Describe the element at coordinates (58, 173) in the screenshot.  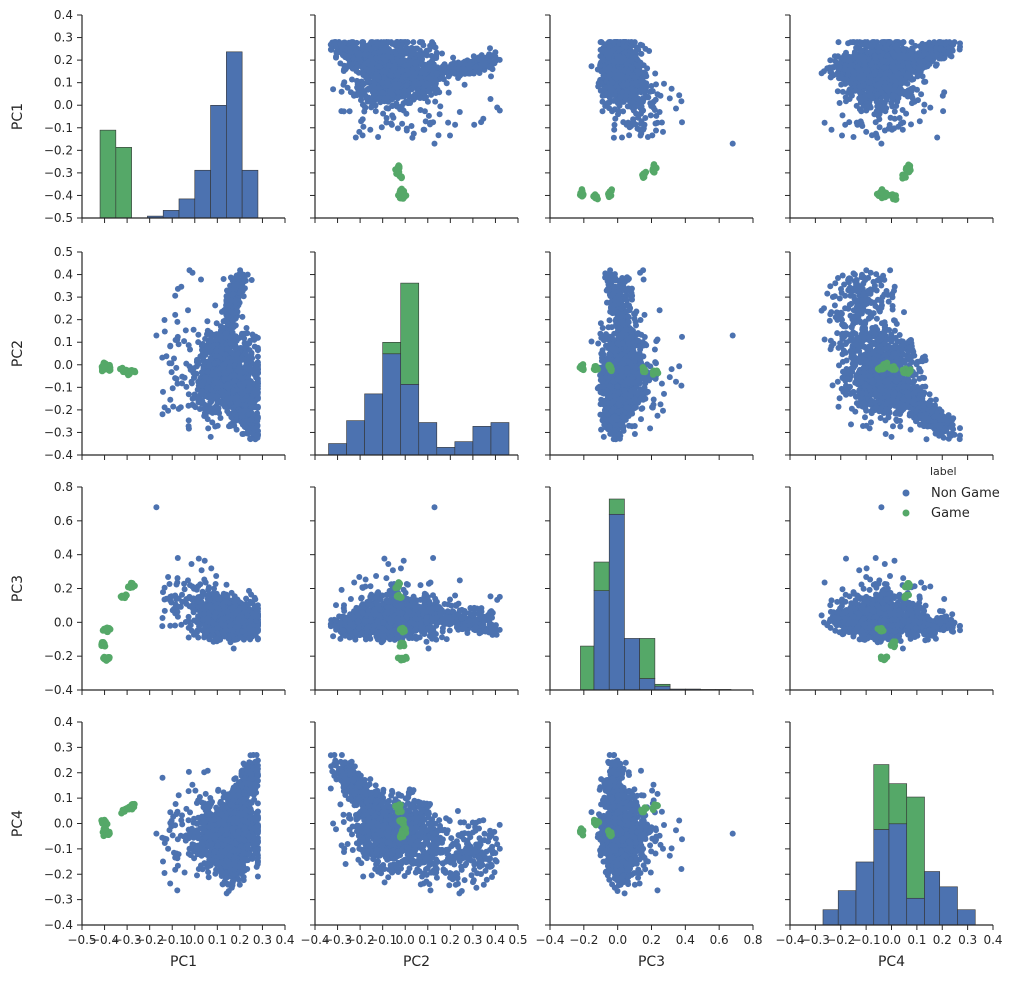
I see `y-tick-label: −0.3` at that location.